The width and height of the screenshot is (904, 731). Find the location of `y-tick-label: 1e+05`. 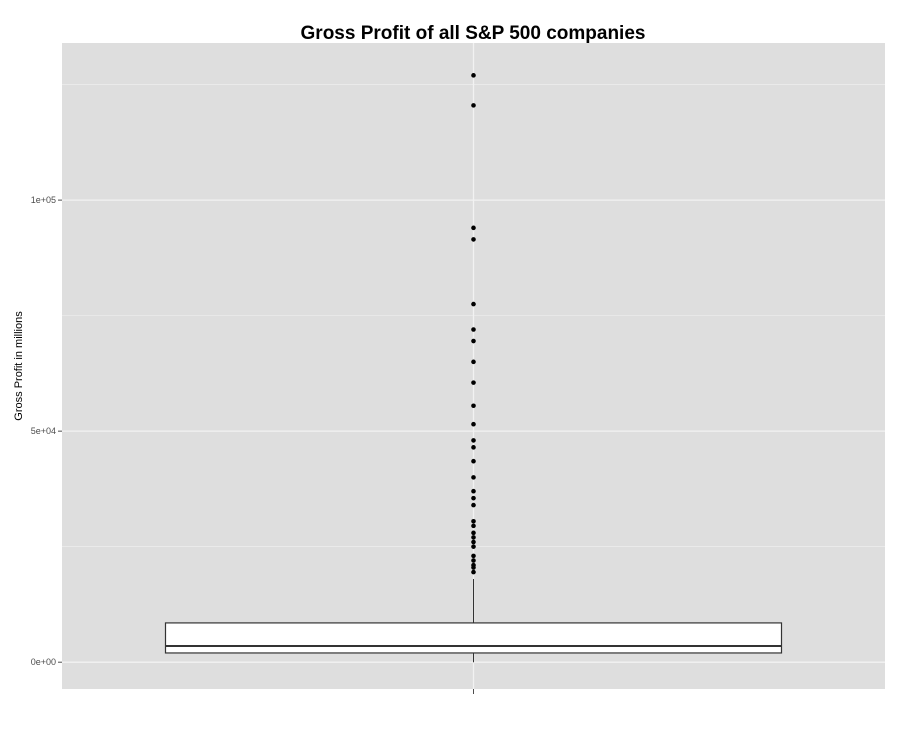

y-tick-label: 1e+05 is located at coordinates (43, 200).